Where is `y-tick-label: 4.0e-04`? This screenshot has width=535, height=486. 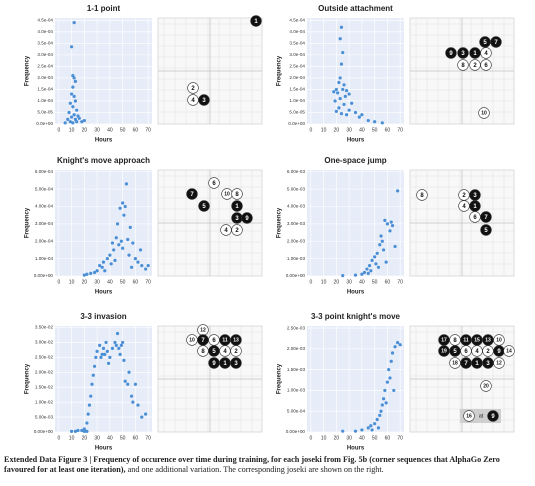 y-tick-label: 4.0e-04 is located at coordinates (45, 31).